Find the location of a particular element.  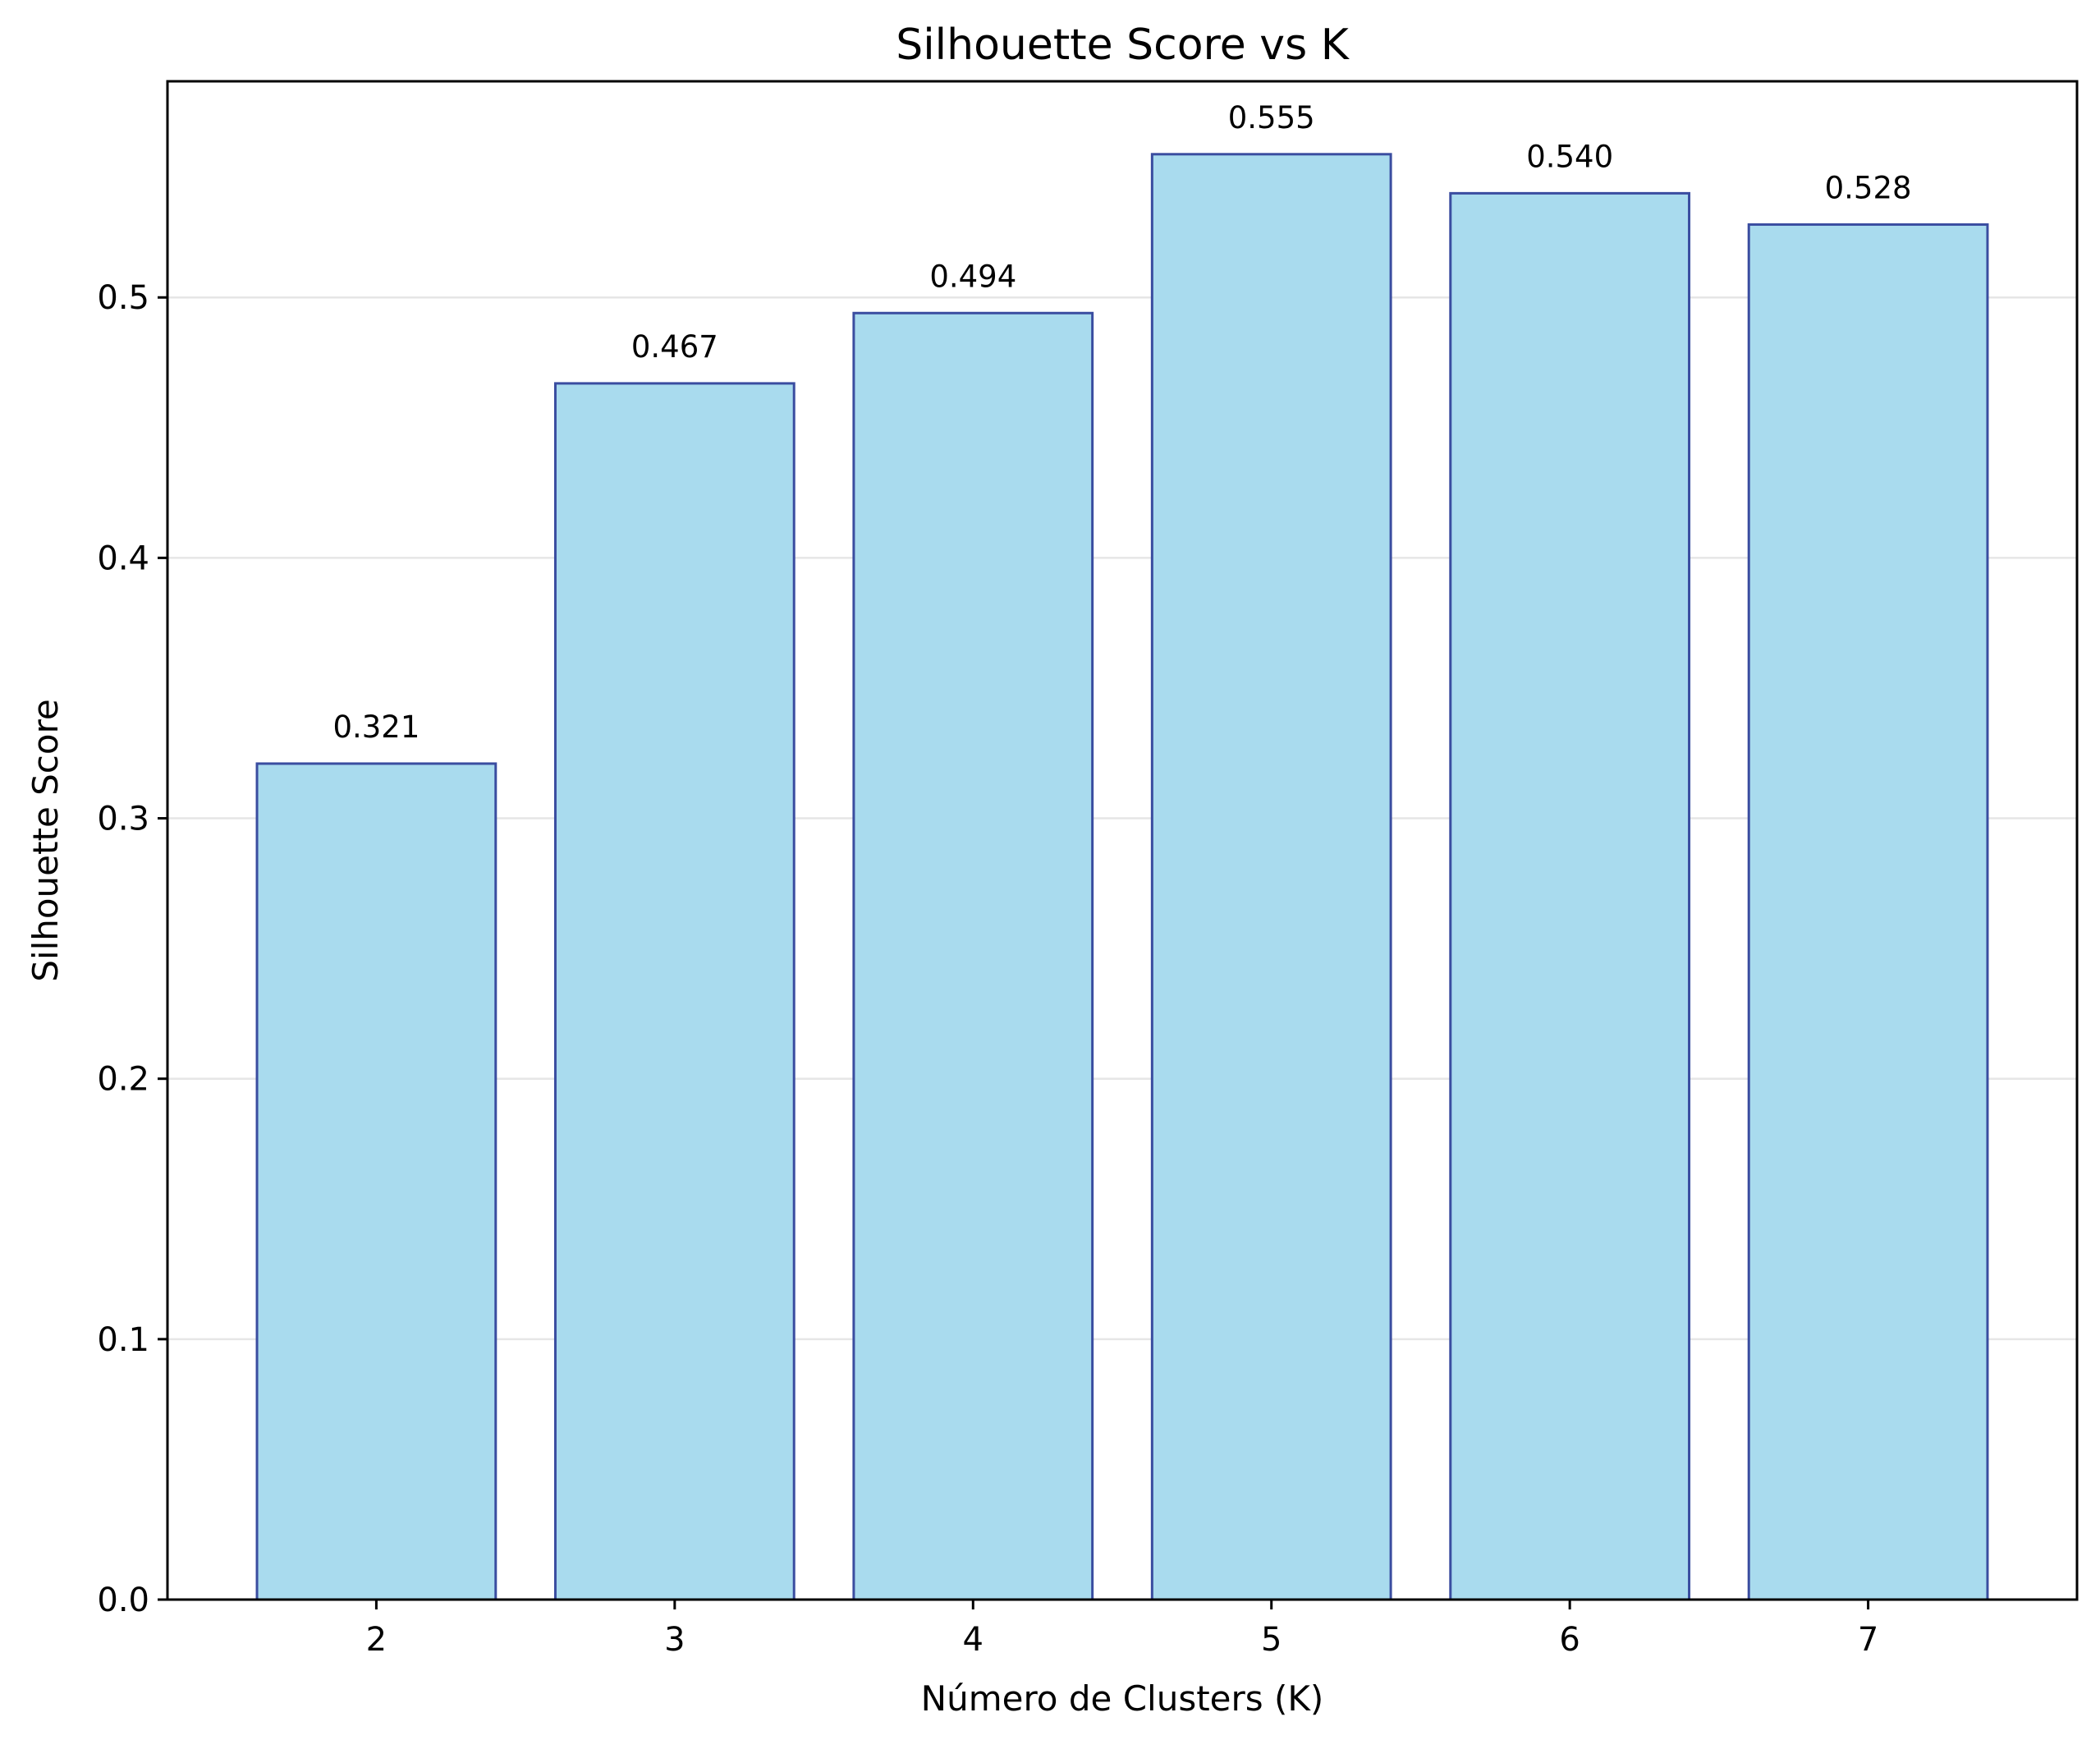

x-tick-label: 7 is located at coordinates (1868, 1640).